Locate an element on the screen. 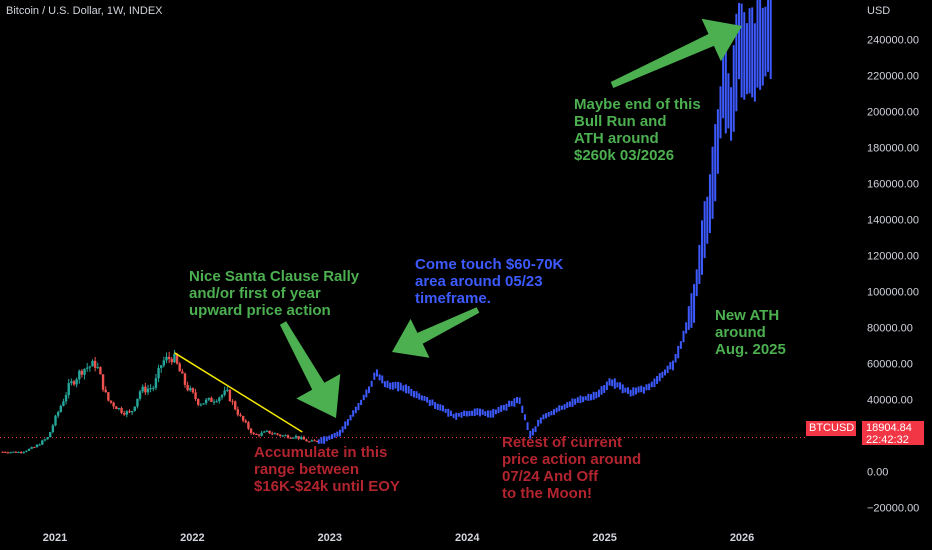  y-tick-label: 180000.00 is located at coordinates (893, 149).